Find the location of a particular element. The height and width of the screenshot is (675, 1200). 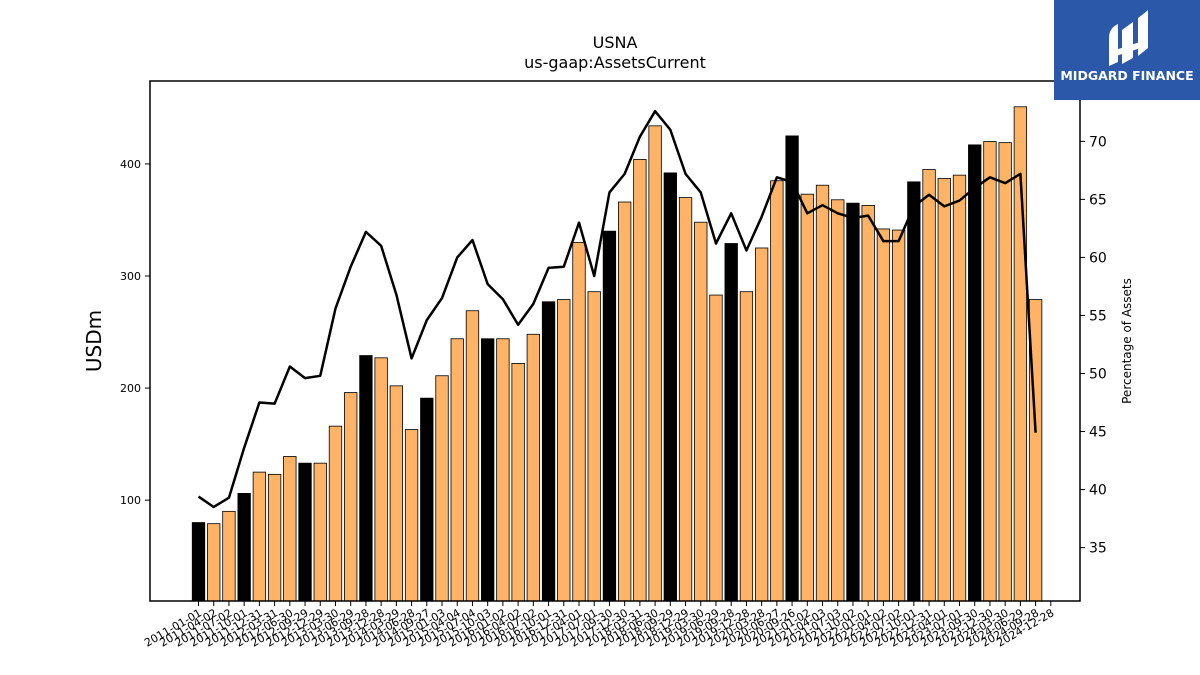

y2-axis-label: Percentage of Assets is located at coordinates (1127, 341).